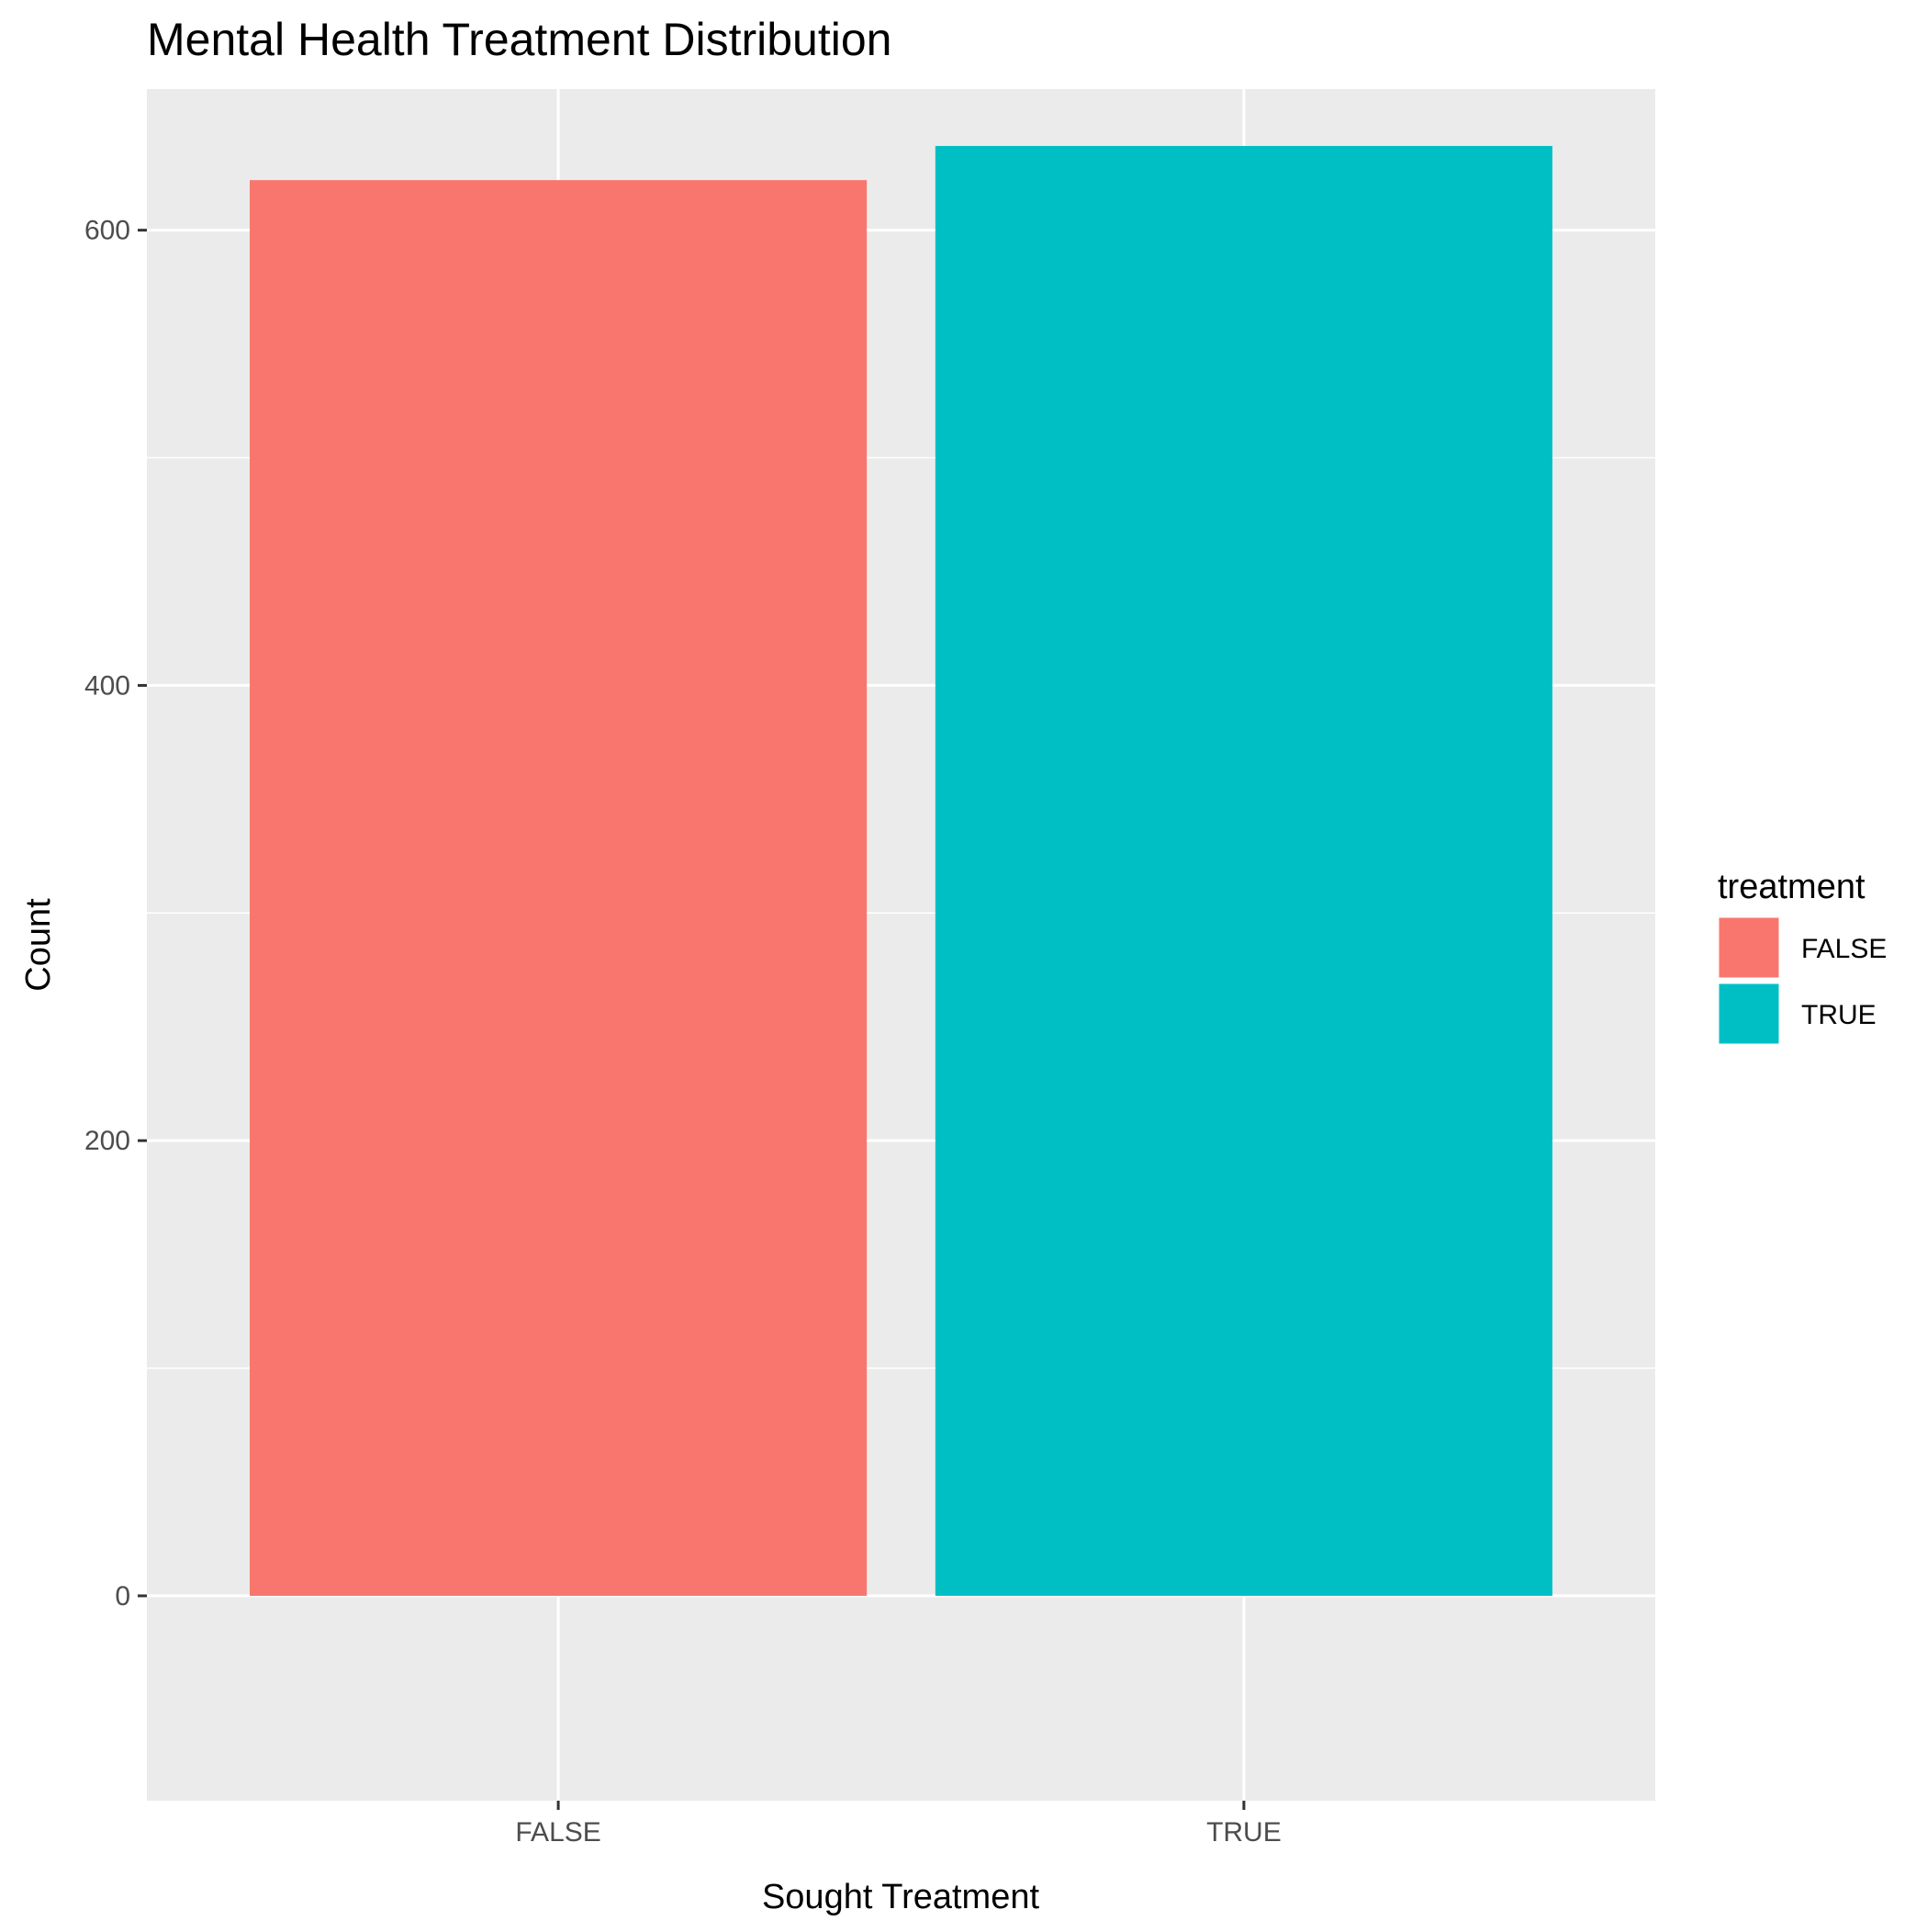 The image size is (1927, 1932). I want to click on x-tick-label: FALSE, so click(558, 1832).